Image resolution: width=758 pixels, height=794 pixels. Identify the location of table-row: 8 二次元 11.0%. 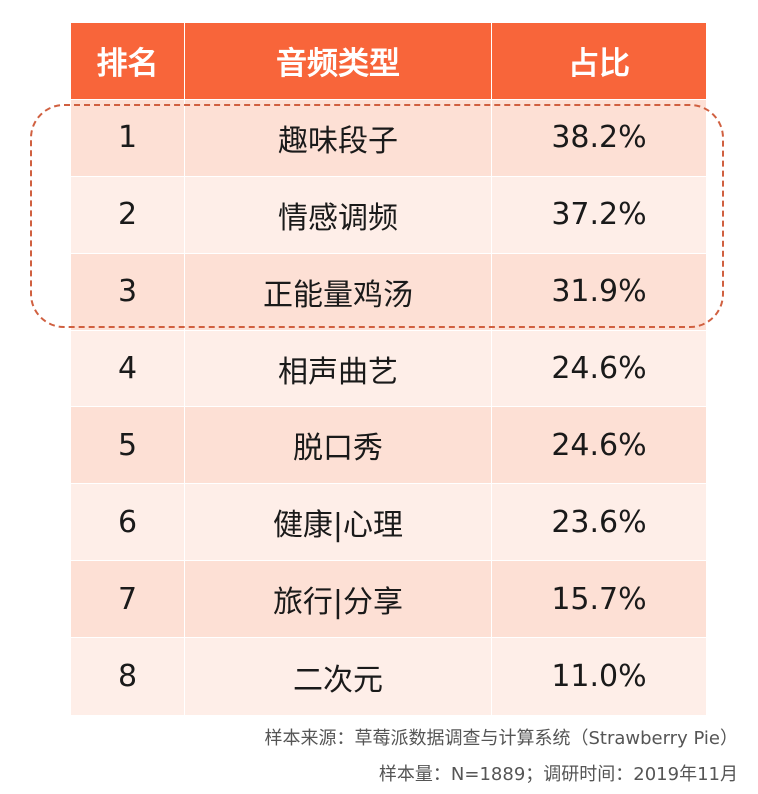
(388, 677).